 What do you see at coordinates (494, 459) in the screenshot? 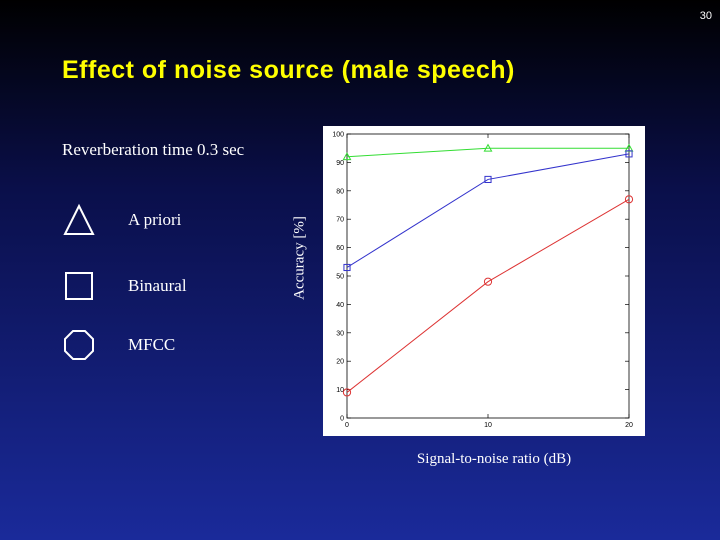
I see `x-axis-label: Signal-to-noise ratio (dB)` at bounding box center [494, 459].